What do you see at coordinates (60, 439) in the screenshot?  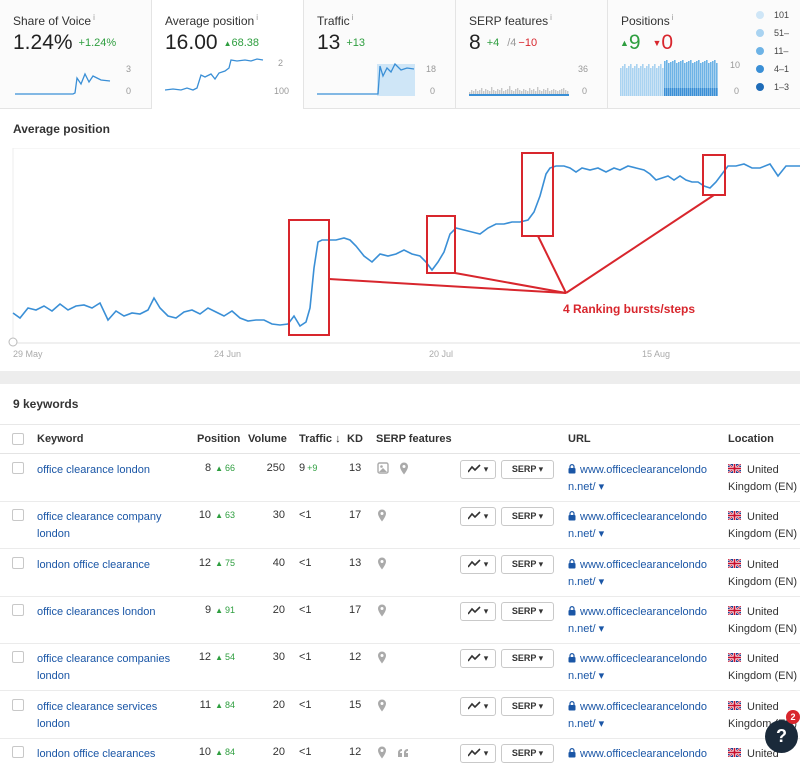 I see `column-header-keyword: Keyword` at bounding box center [60, 439].